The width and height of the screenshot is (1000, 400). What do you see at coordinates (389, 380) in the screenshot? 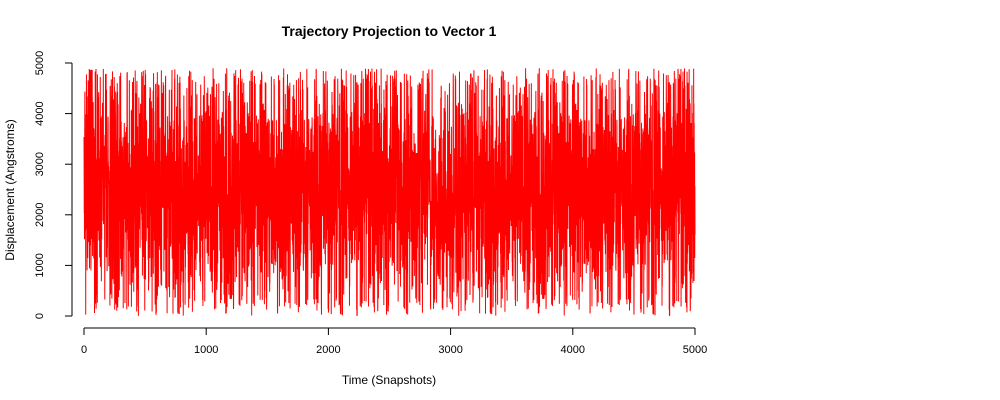
I see `x-axis-label: Time (Snapshots)` at bounding box center [389, 380].